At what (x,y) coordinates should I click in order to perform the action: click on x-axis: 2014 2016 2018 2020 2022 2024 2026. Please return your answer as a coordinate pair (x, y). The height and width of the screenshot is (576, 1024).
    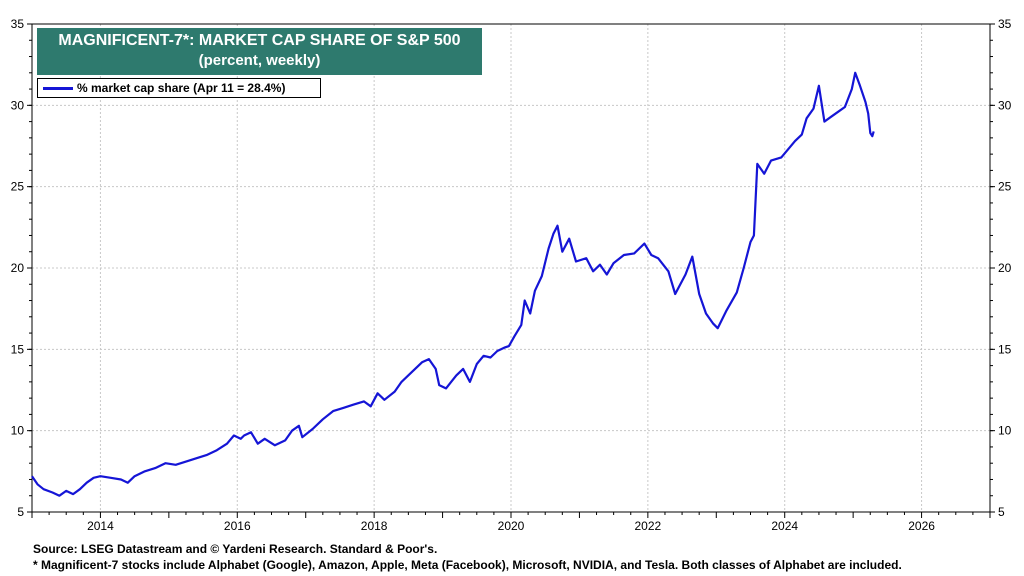
    Looking at the image, I should click on (511, 522).